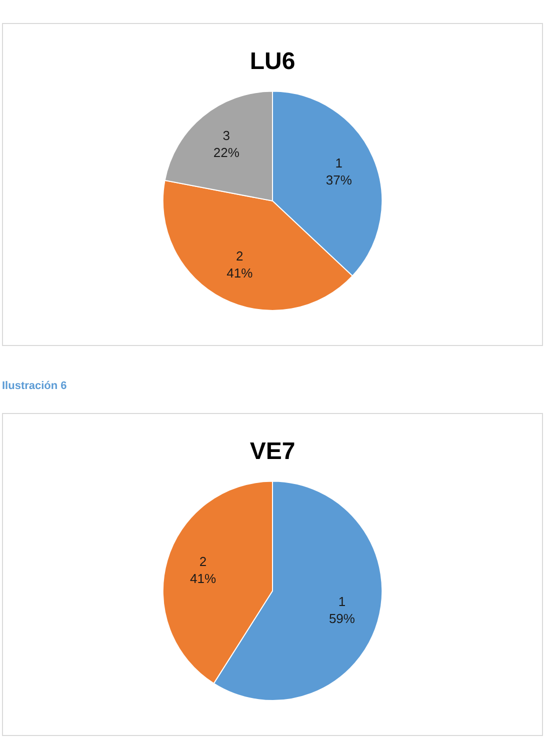 This screenshot has width=546, height=737. I want to click on data-label: 59%, so click(342, 618).